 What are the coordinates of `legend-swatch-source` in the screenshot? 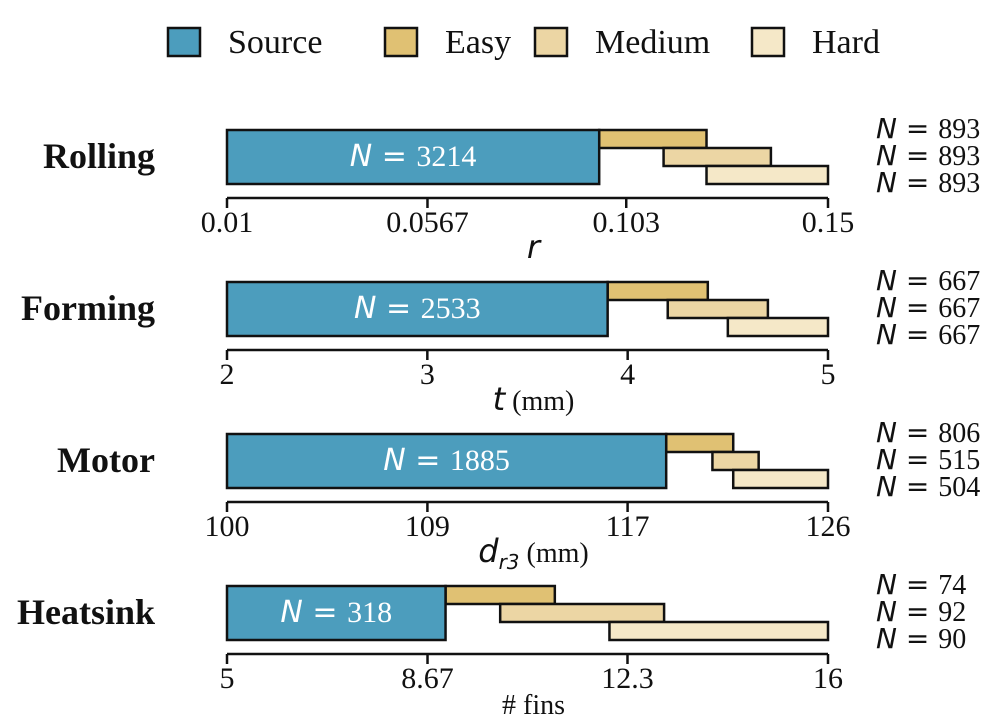 It's located at (184, 42).